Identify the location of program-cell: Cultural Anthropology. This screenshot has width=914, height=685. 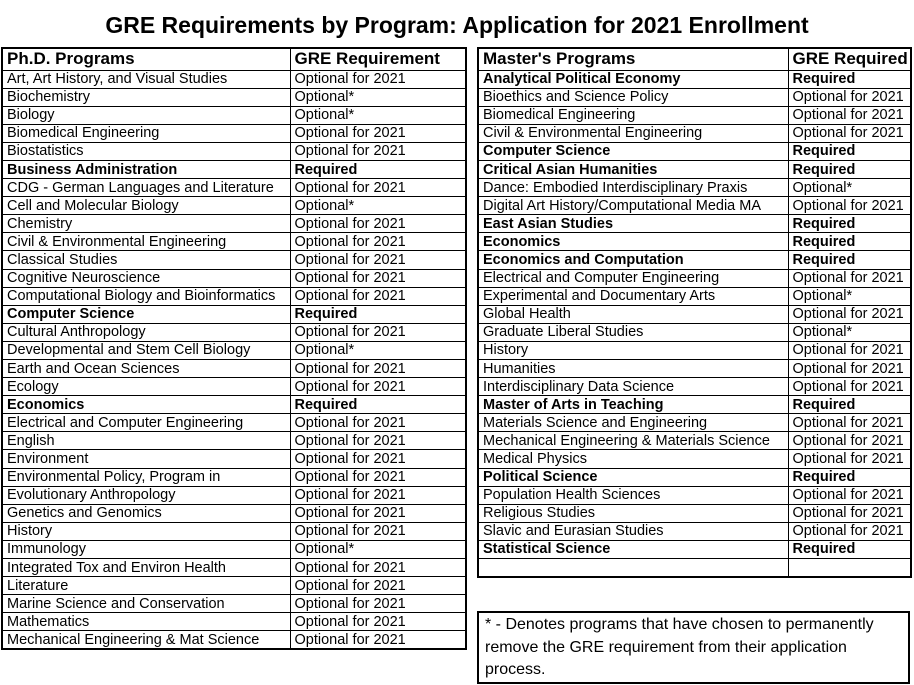
(146, 332).